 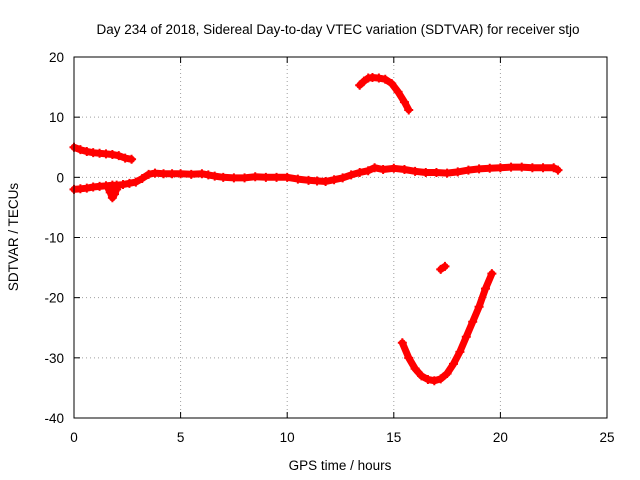 I want to click on y-axis-label: SDTVAR / TECUs, so click(x=13, y=237).